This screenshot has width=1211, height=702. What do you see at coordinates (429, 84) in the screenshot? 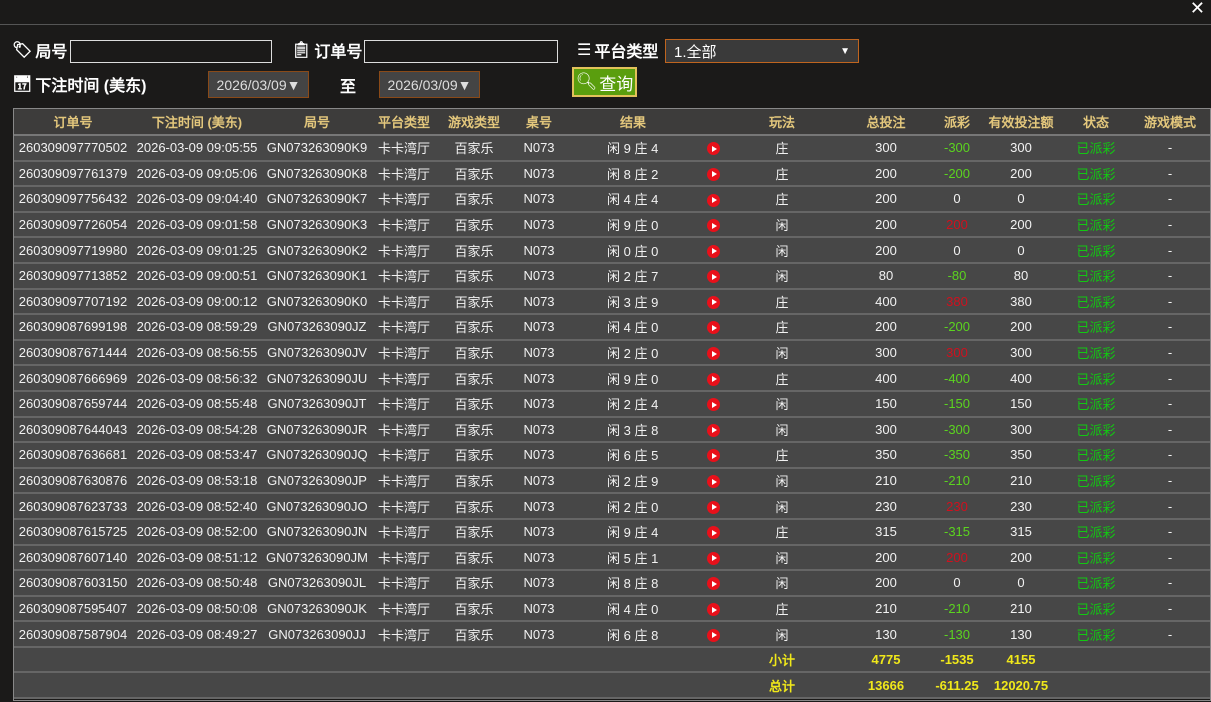
I see `date-to-picker: 2026/03/09▼` at bounding box center [429, 84].